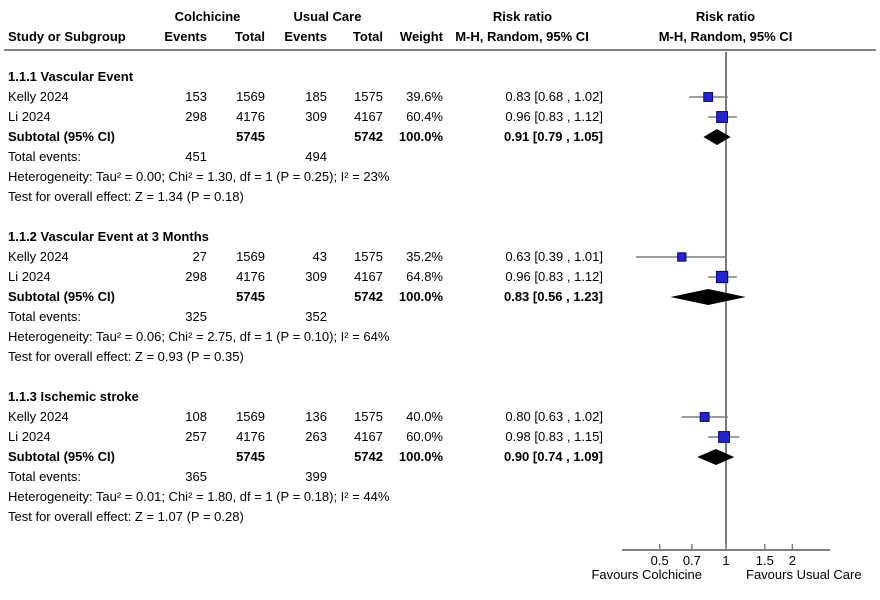  What do you see at coordinates (316, 156) in the screenshot?
I see `total-events2: 494` at bounding box center [316, 156].